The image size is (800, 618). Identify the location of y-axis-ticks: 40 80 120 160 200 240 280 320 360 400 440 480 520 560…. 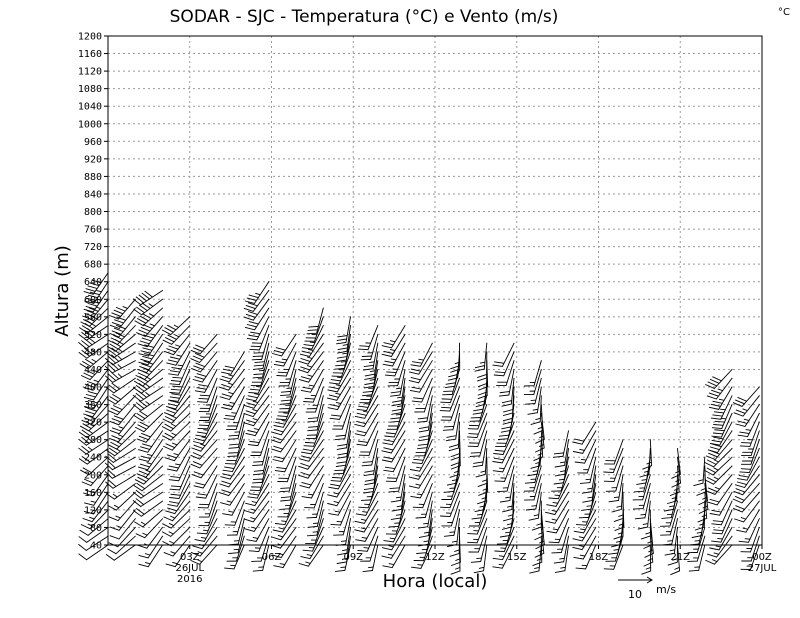
(93, 292).